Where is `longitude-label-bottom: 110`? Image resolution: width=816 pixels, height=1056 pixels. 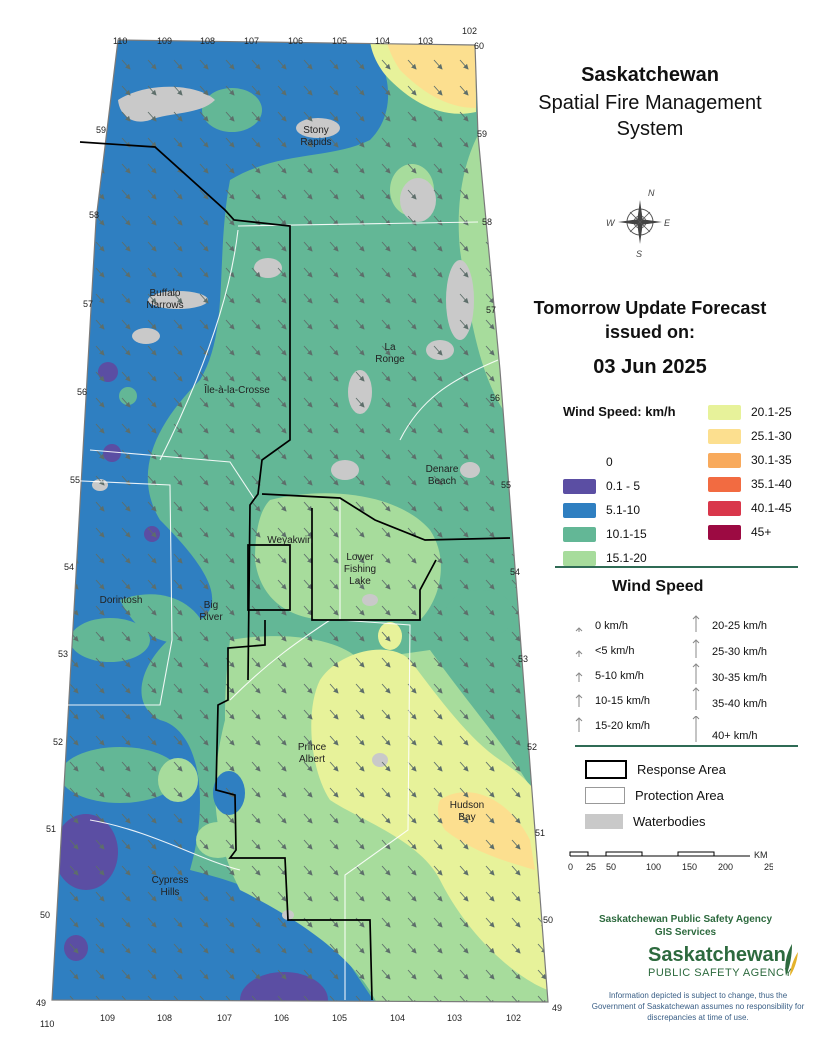
longitude-label-bottom: 110 is located at coordinates (47, 1024).